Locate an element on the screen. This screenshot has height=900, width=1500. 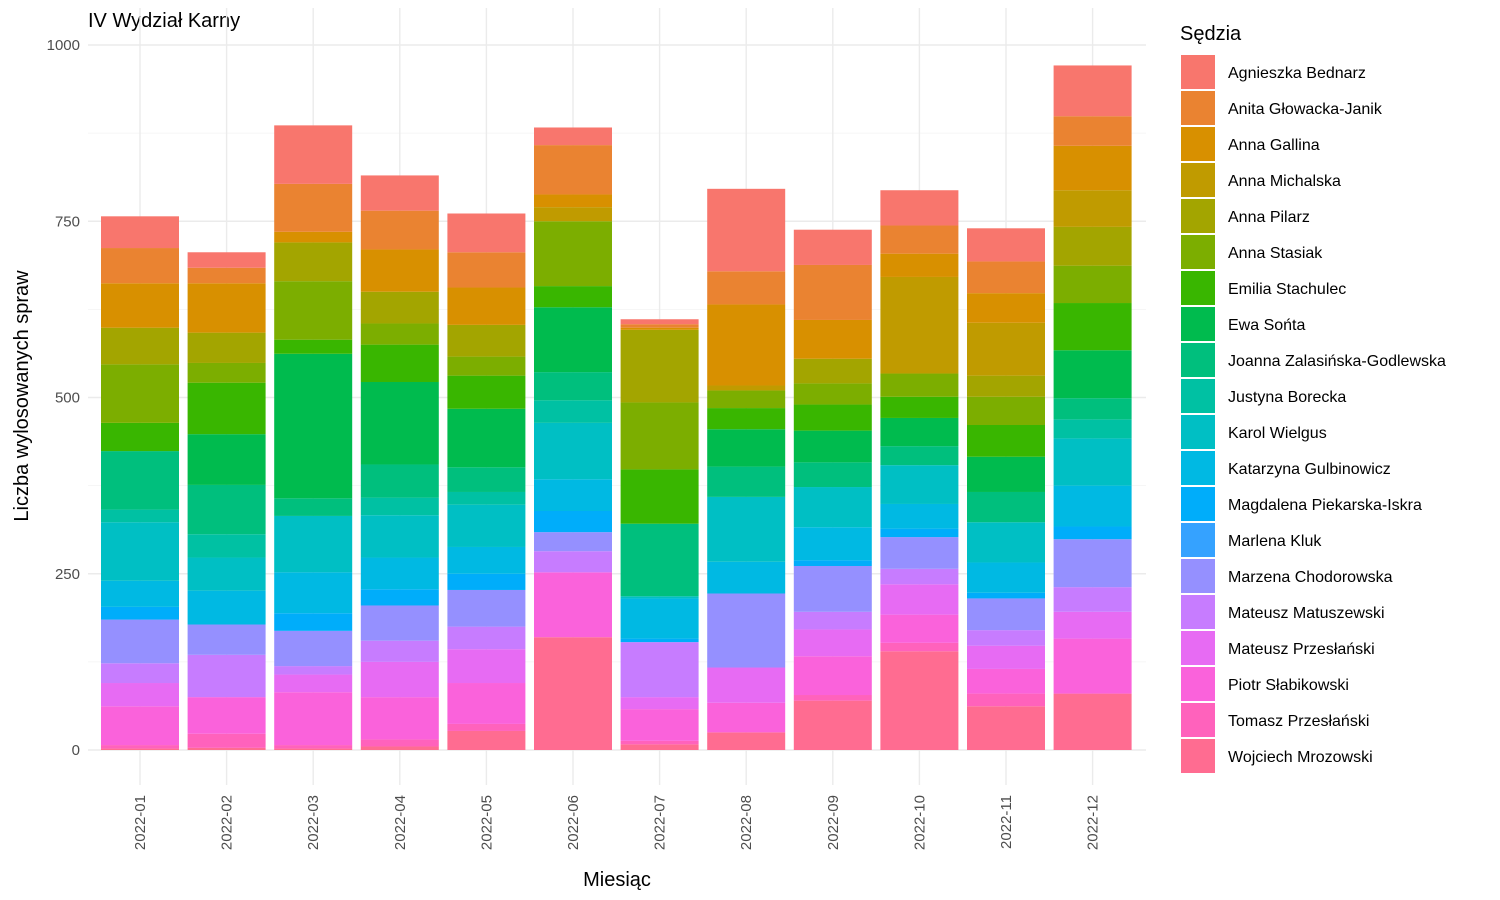
legend-label: Anna Michalska is located at coordinates (1284, 181).